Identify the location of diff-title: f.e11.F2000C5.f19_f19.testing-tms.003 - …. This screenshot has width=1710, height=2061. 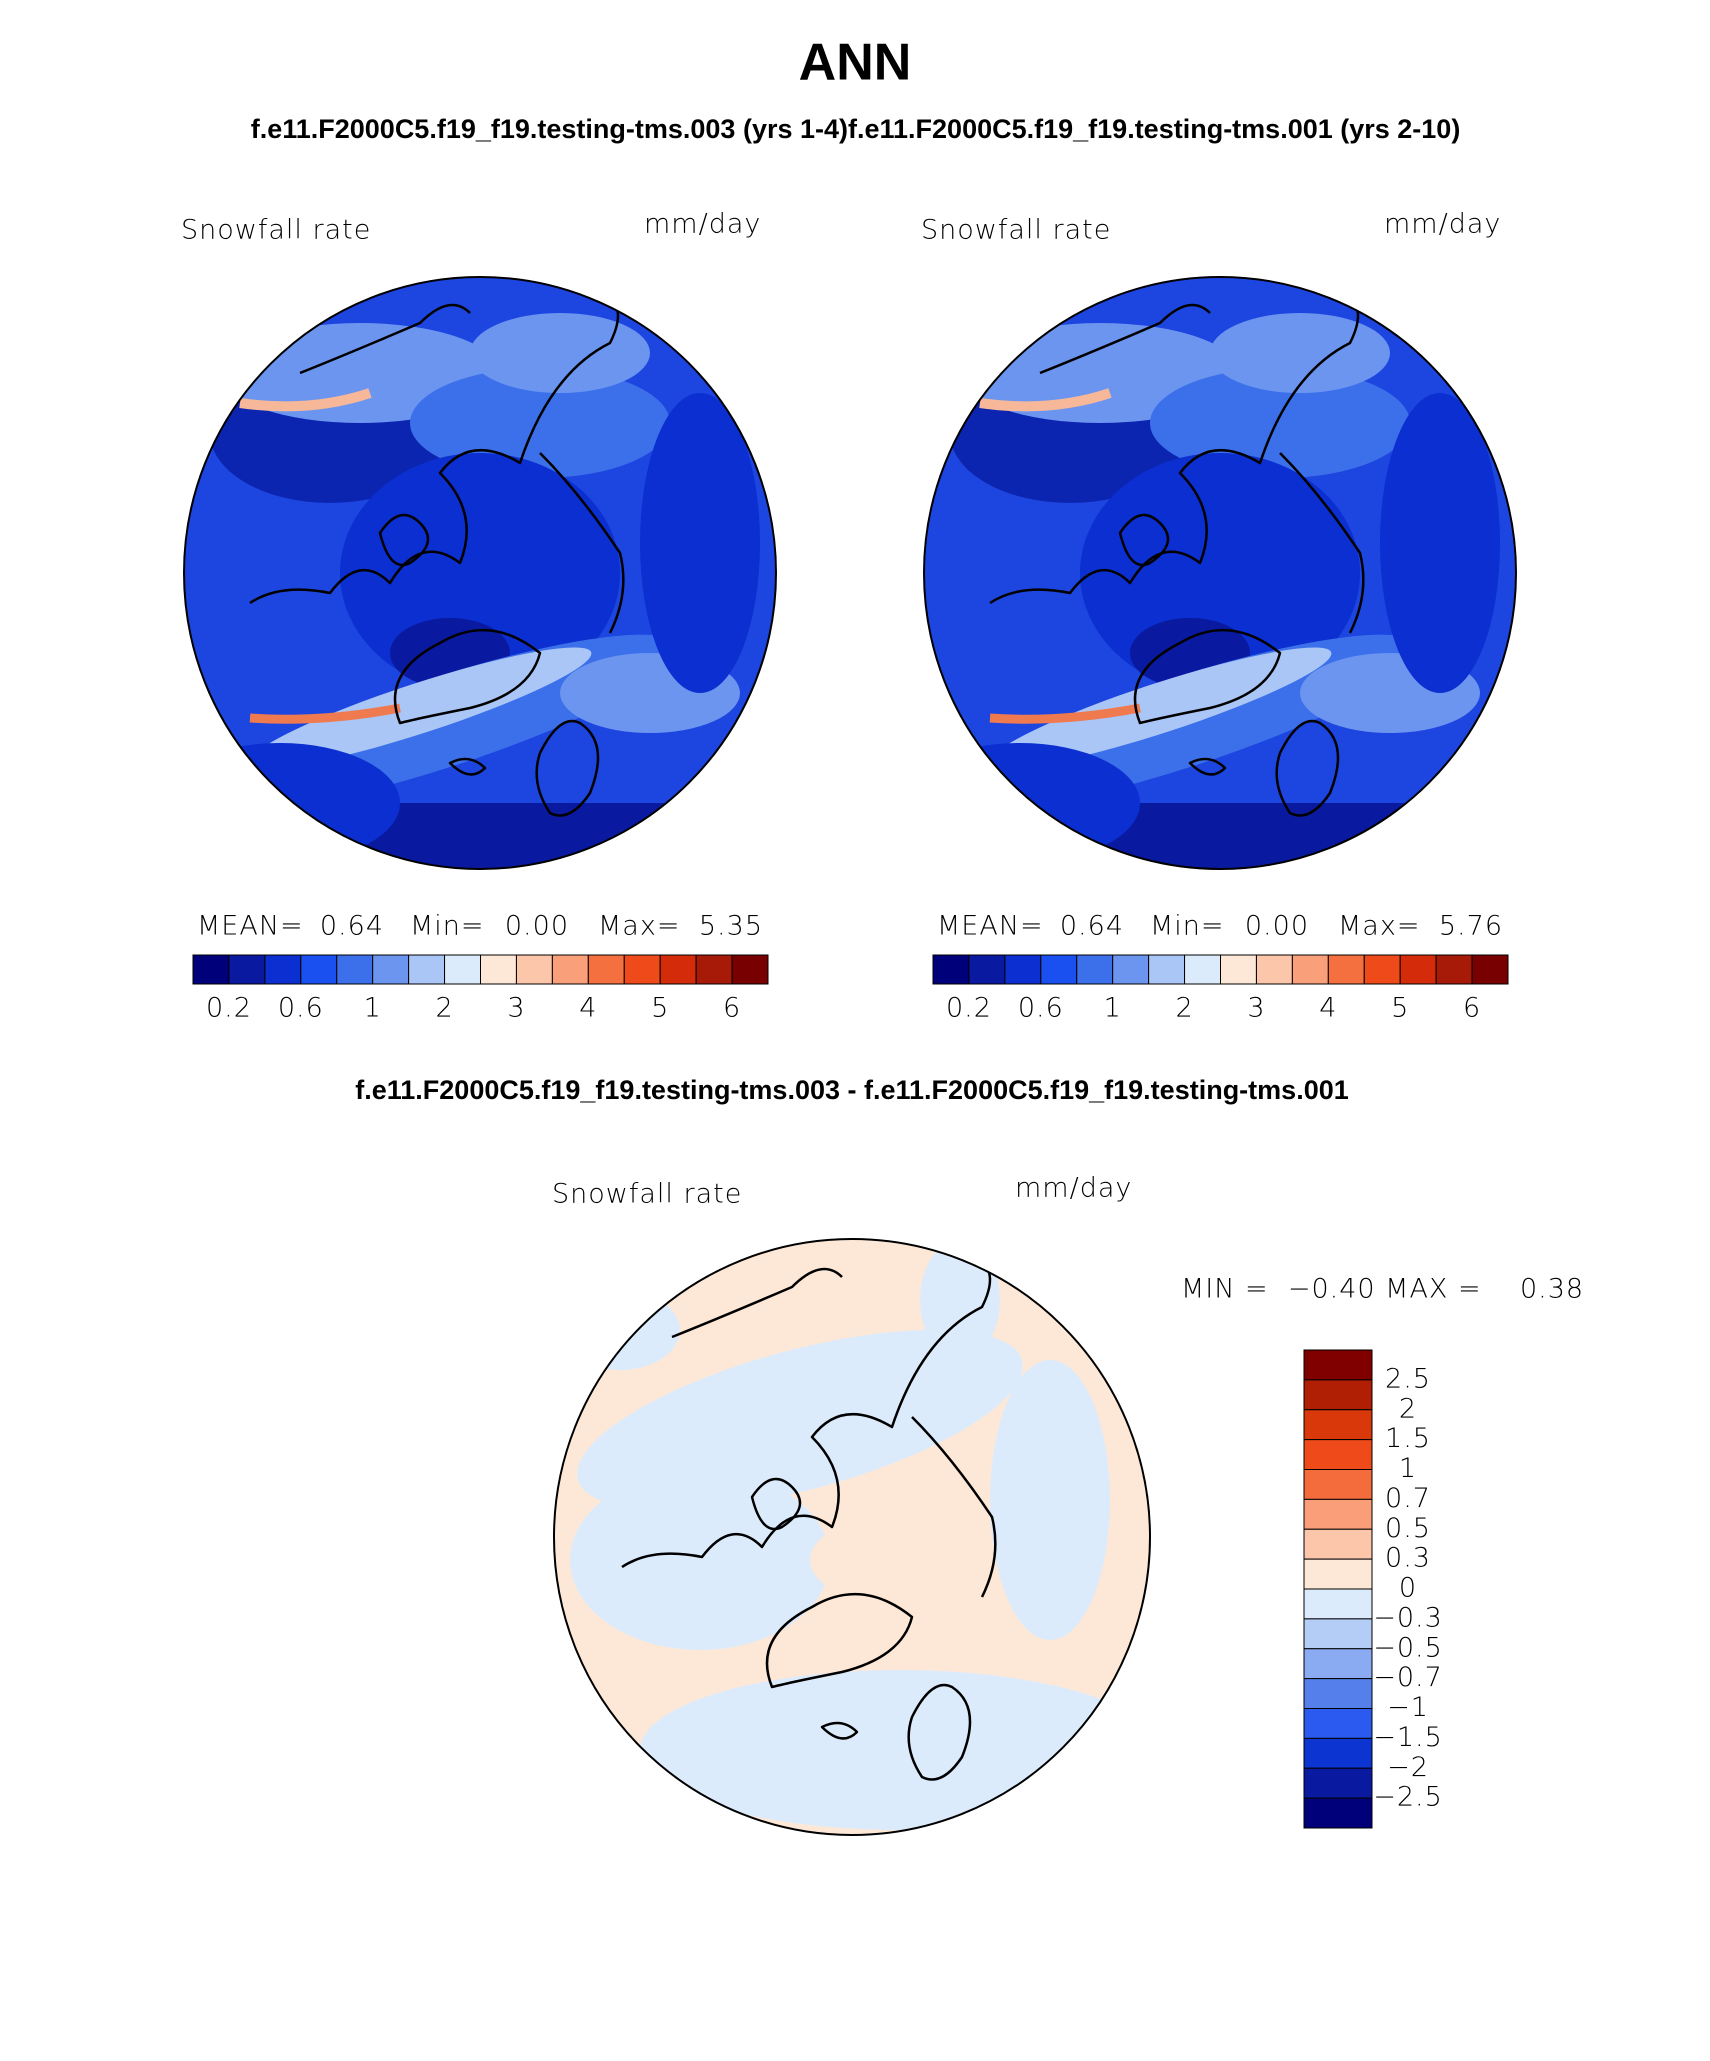
(852, 1090).